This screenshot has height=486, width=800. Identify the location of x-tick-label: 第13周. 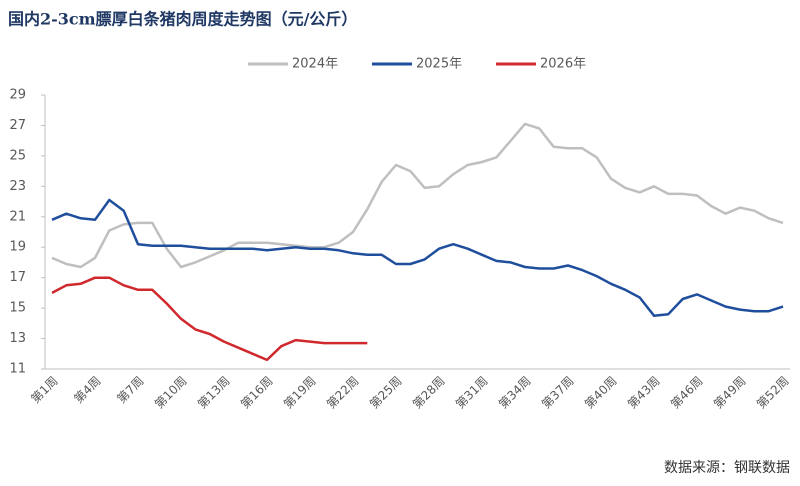
(214, 393).